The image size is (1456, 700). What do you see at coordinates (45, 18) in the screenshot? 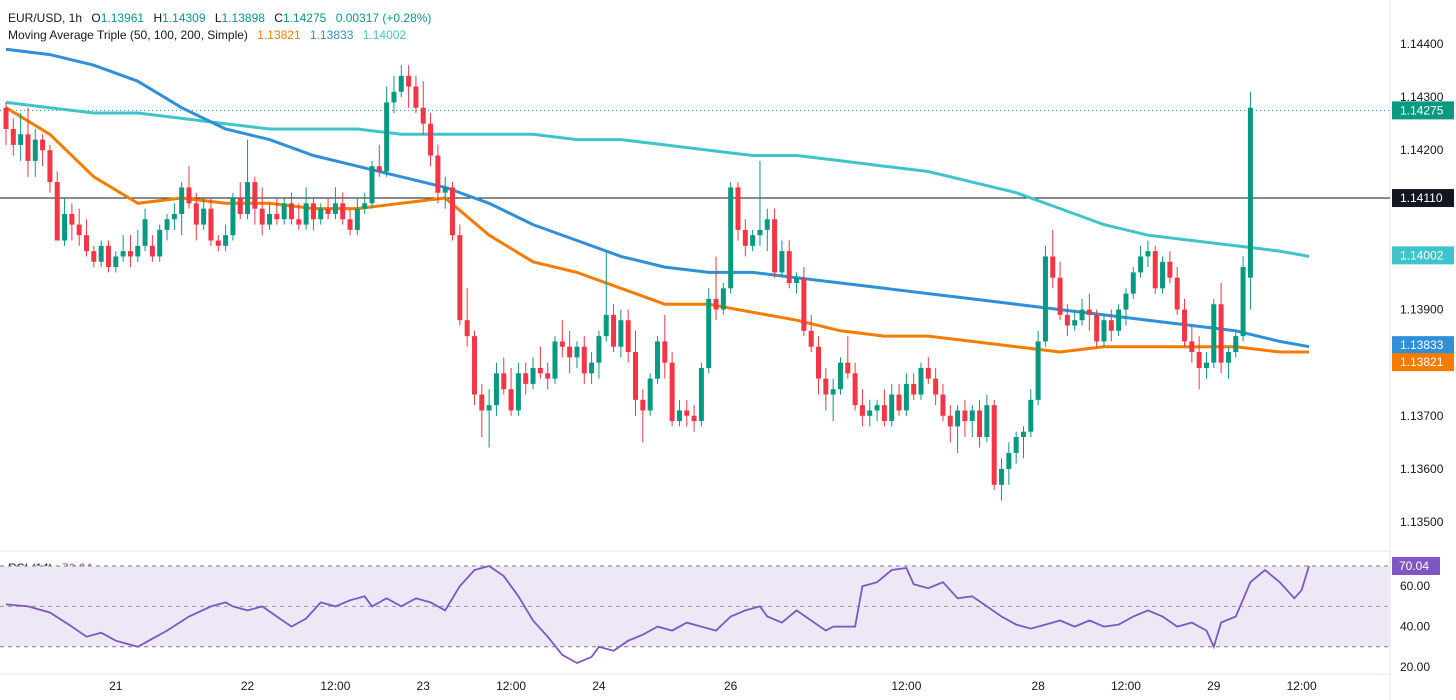
I see `symbol-label: EUR/USD, 1h` at bounding box center [45, 18].